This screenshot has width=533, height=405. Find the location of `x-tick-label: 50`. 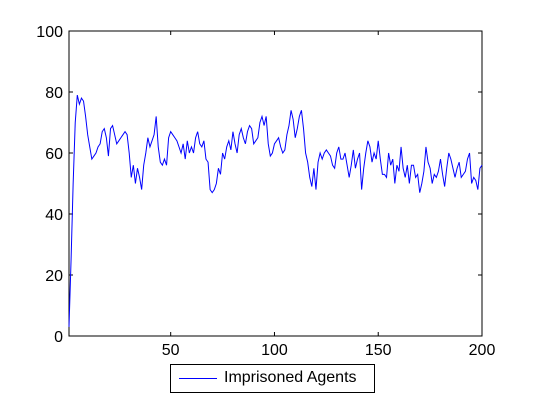

x-tick-label: 50 is located at coordinates (171, 350).